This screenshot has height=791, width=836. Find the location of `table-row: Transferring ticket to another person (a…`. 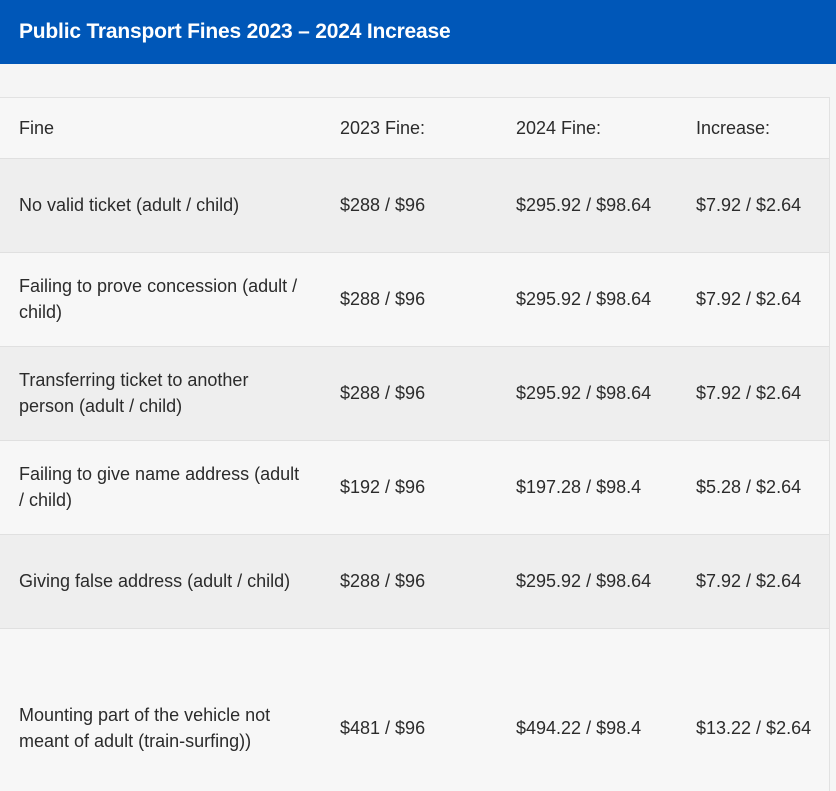

table-row: Transferring ticket to another person (a… is located at coordinates (414, 393).